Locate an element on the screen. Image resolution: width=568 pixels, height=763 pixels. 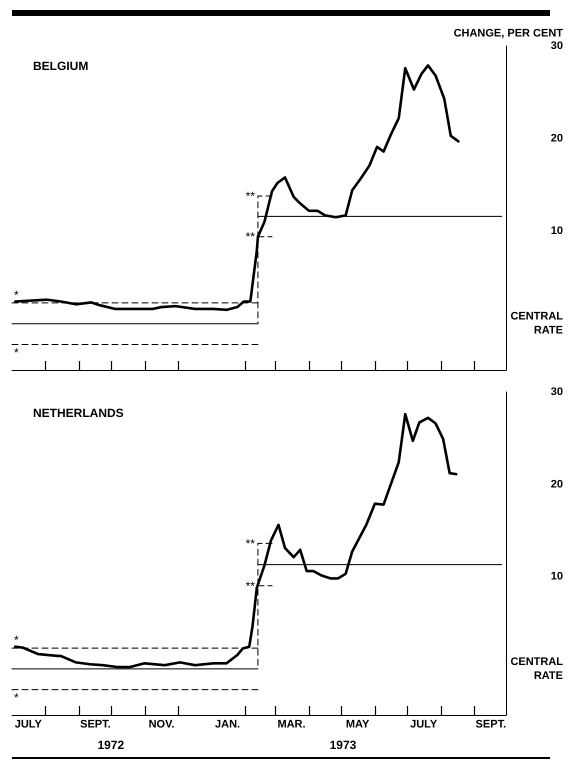
text: 1973 is located at coordinates (343, 745).